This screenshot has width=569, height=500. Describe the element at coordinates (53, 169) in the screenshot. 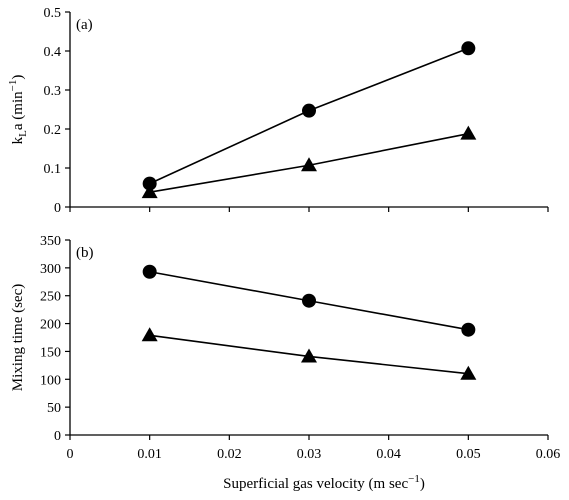

I see `y-tick-label: 0.1` at that location.